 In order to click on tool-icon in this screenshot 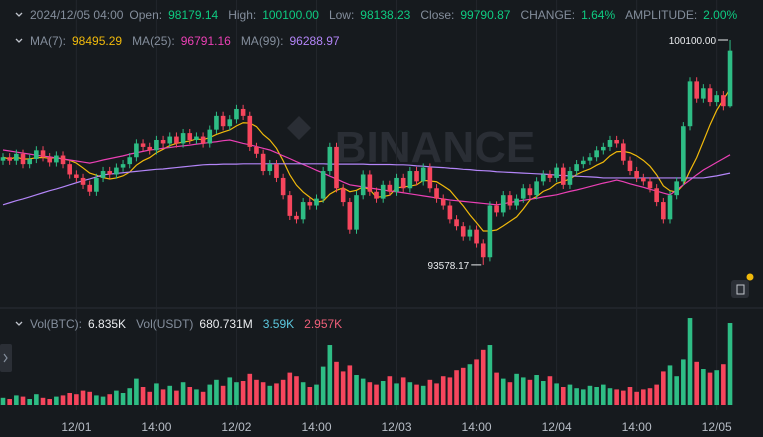, I will do `click(740, 289)`.